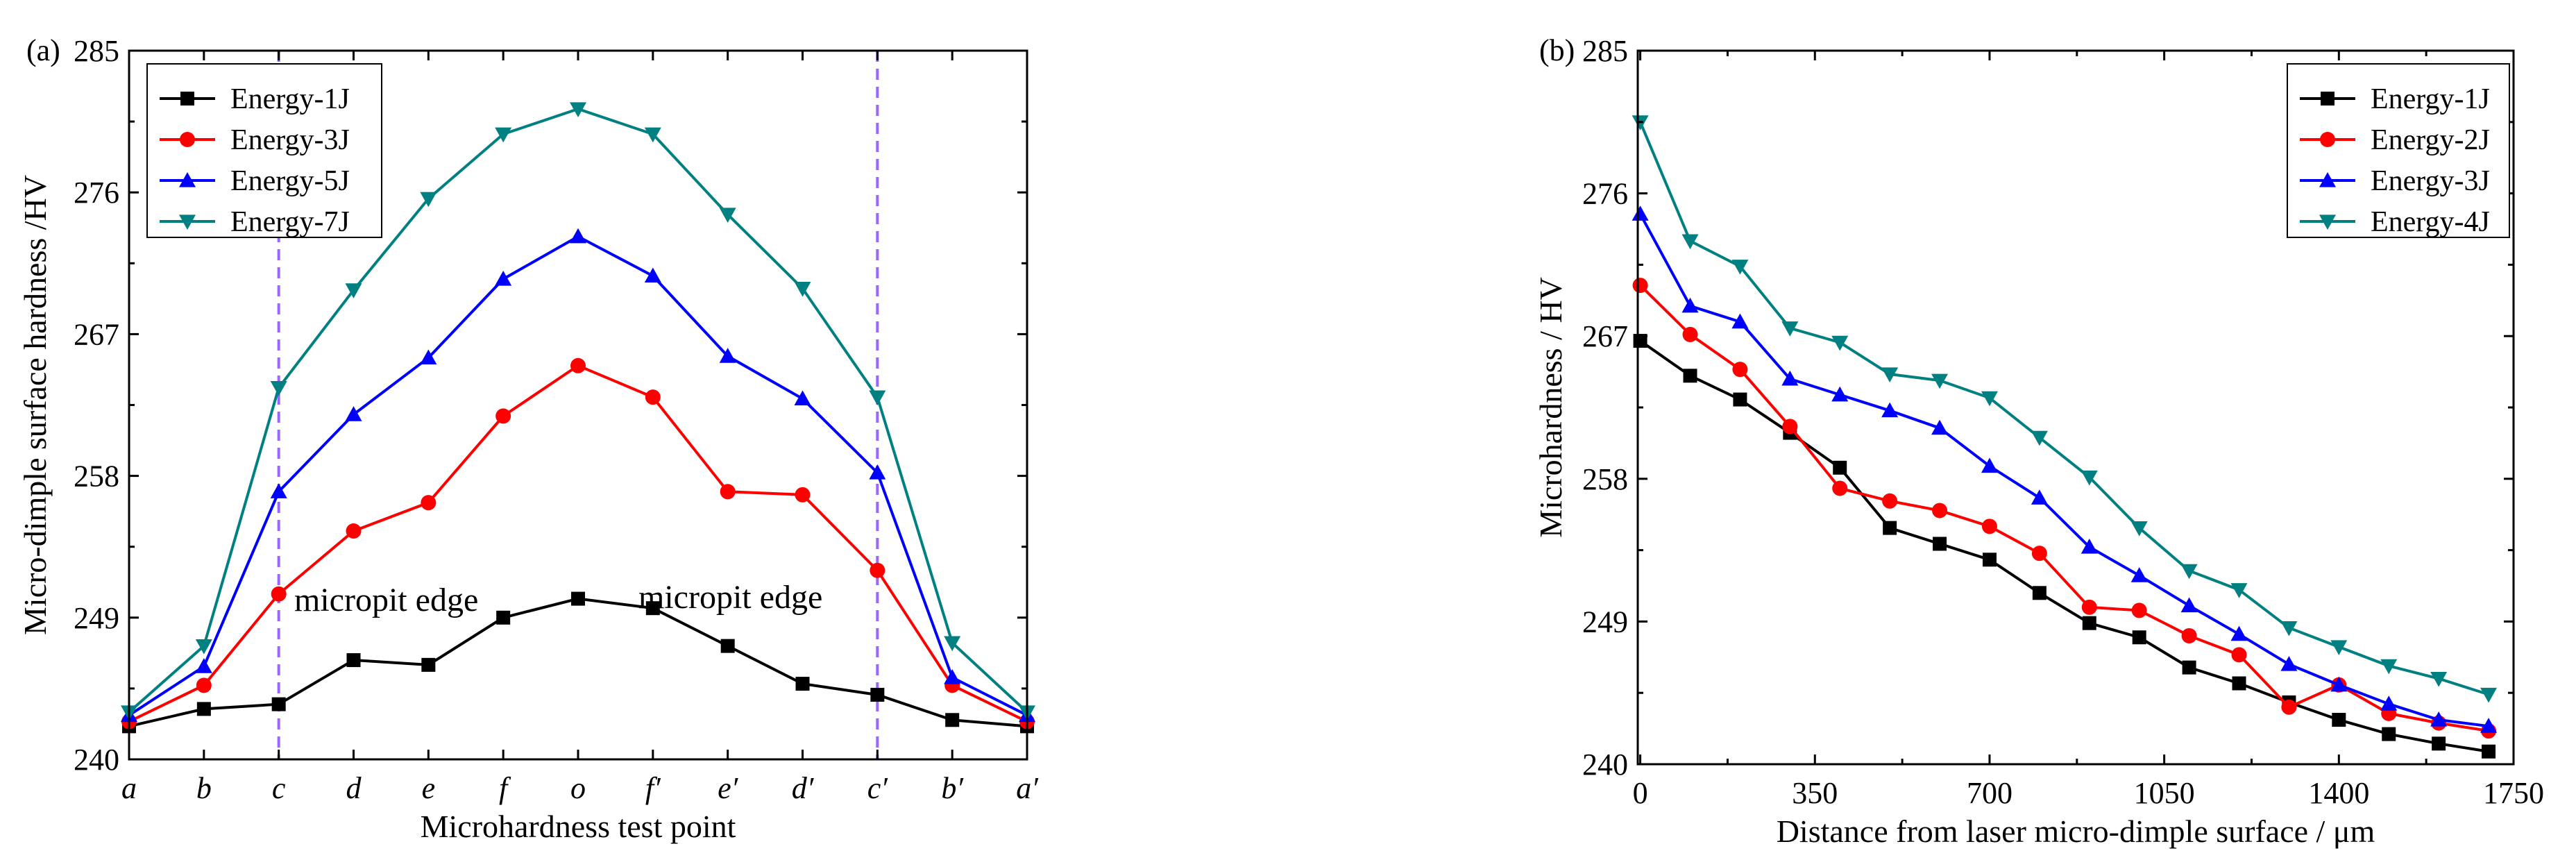  Describe the element at coordinates (804, 788) in the screenshot. I see `x-tick-label: d′` at that location.